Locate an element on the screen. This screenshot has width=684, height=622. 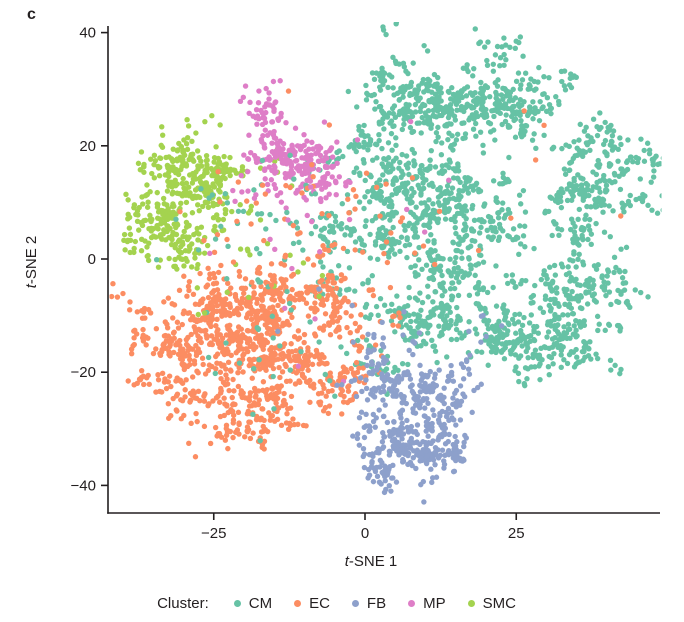
legend-swatch-smc is located at coordinates (471, 603).